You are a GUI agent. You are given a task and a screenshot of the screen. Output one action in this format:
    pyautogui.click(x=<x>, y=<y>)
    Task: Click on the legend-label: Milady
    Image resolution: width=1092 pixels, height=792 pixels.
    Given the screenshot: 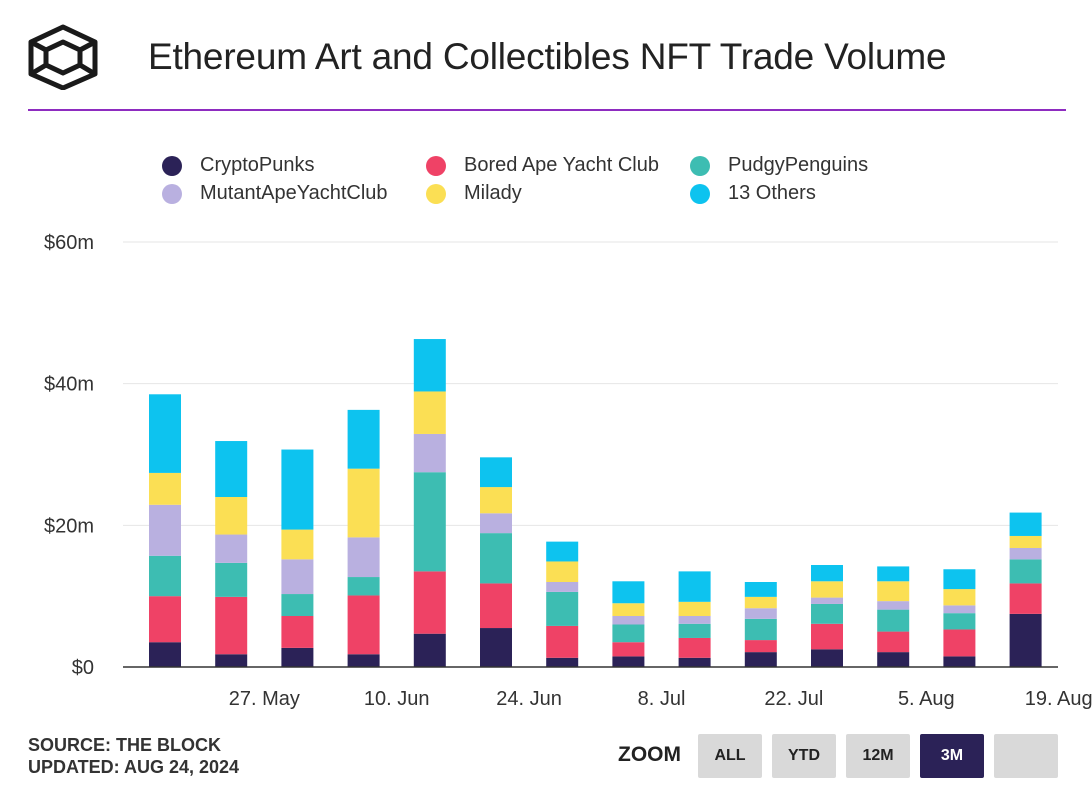 What is the action you would take?
    pyautogui.click(x=493, y=193)
    